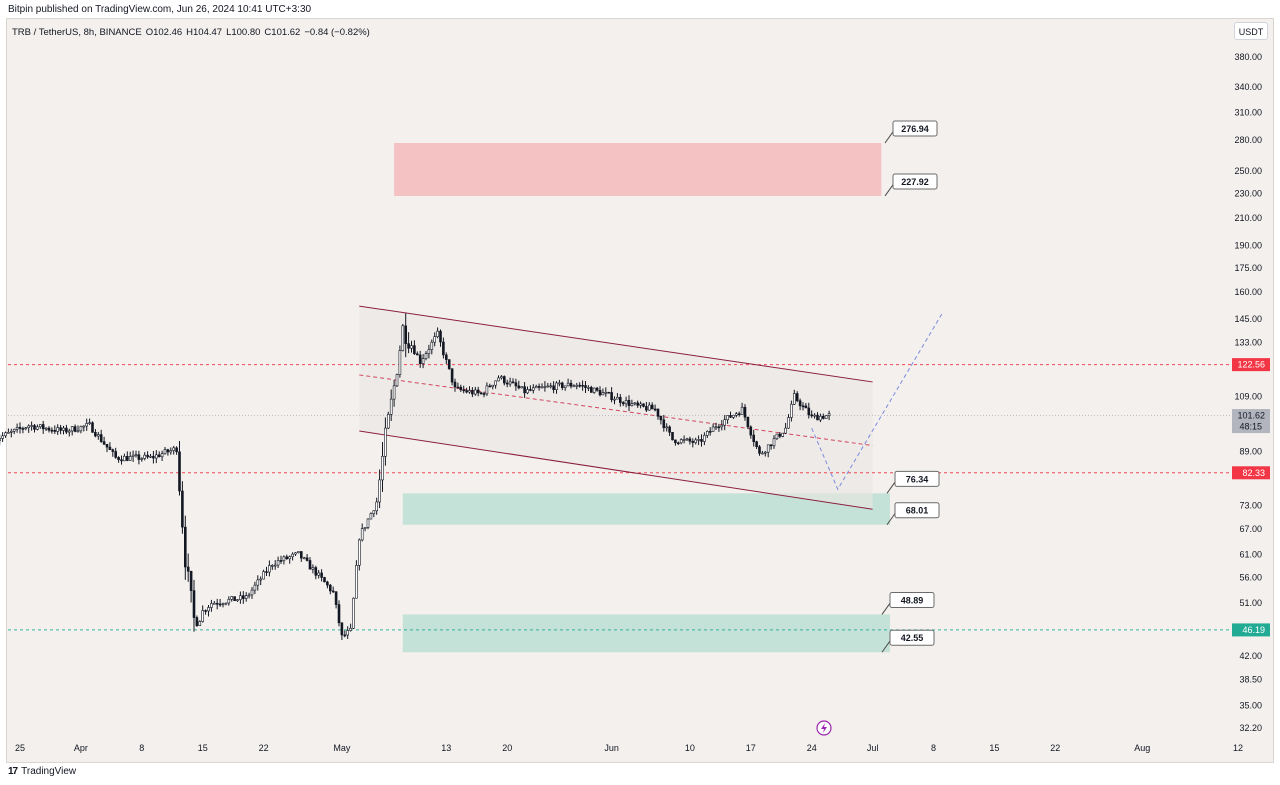 Image resolution: width=1280 pixels, height=785 pixels. Describe the element at coordinates (913, 482) in the screenshot. I see `price-annotation: 76.34` at that location.